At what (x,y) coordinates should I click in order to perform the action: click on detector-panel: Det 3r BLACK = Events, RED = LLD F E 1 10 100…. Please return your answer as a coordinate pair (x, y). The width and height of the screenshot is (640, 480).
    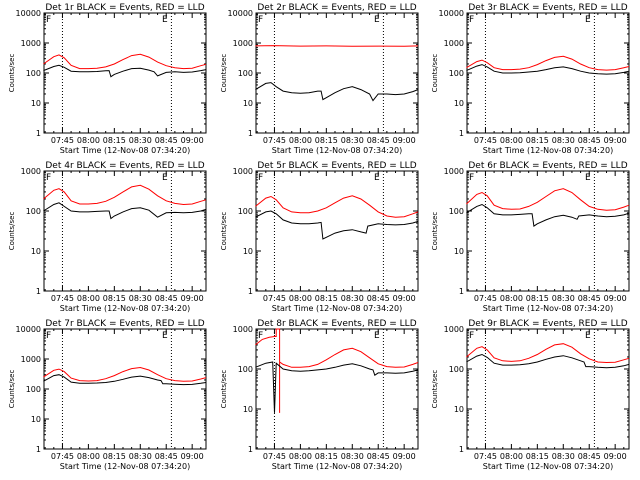
    Looking at the image, I should click on (530, 79).